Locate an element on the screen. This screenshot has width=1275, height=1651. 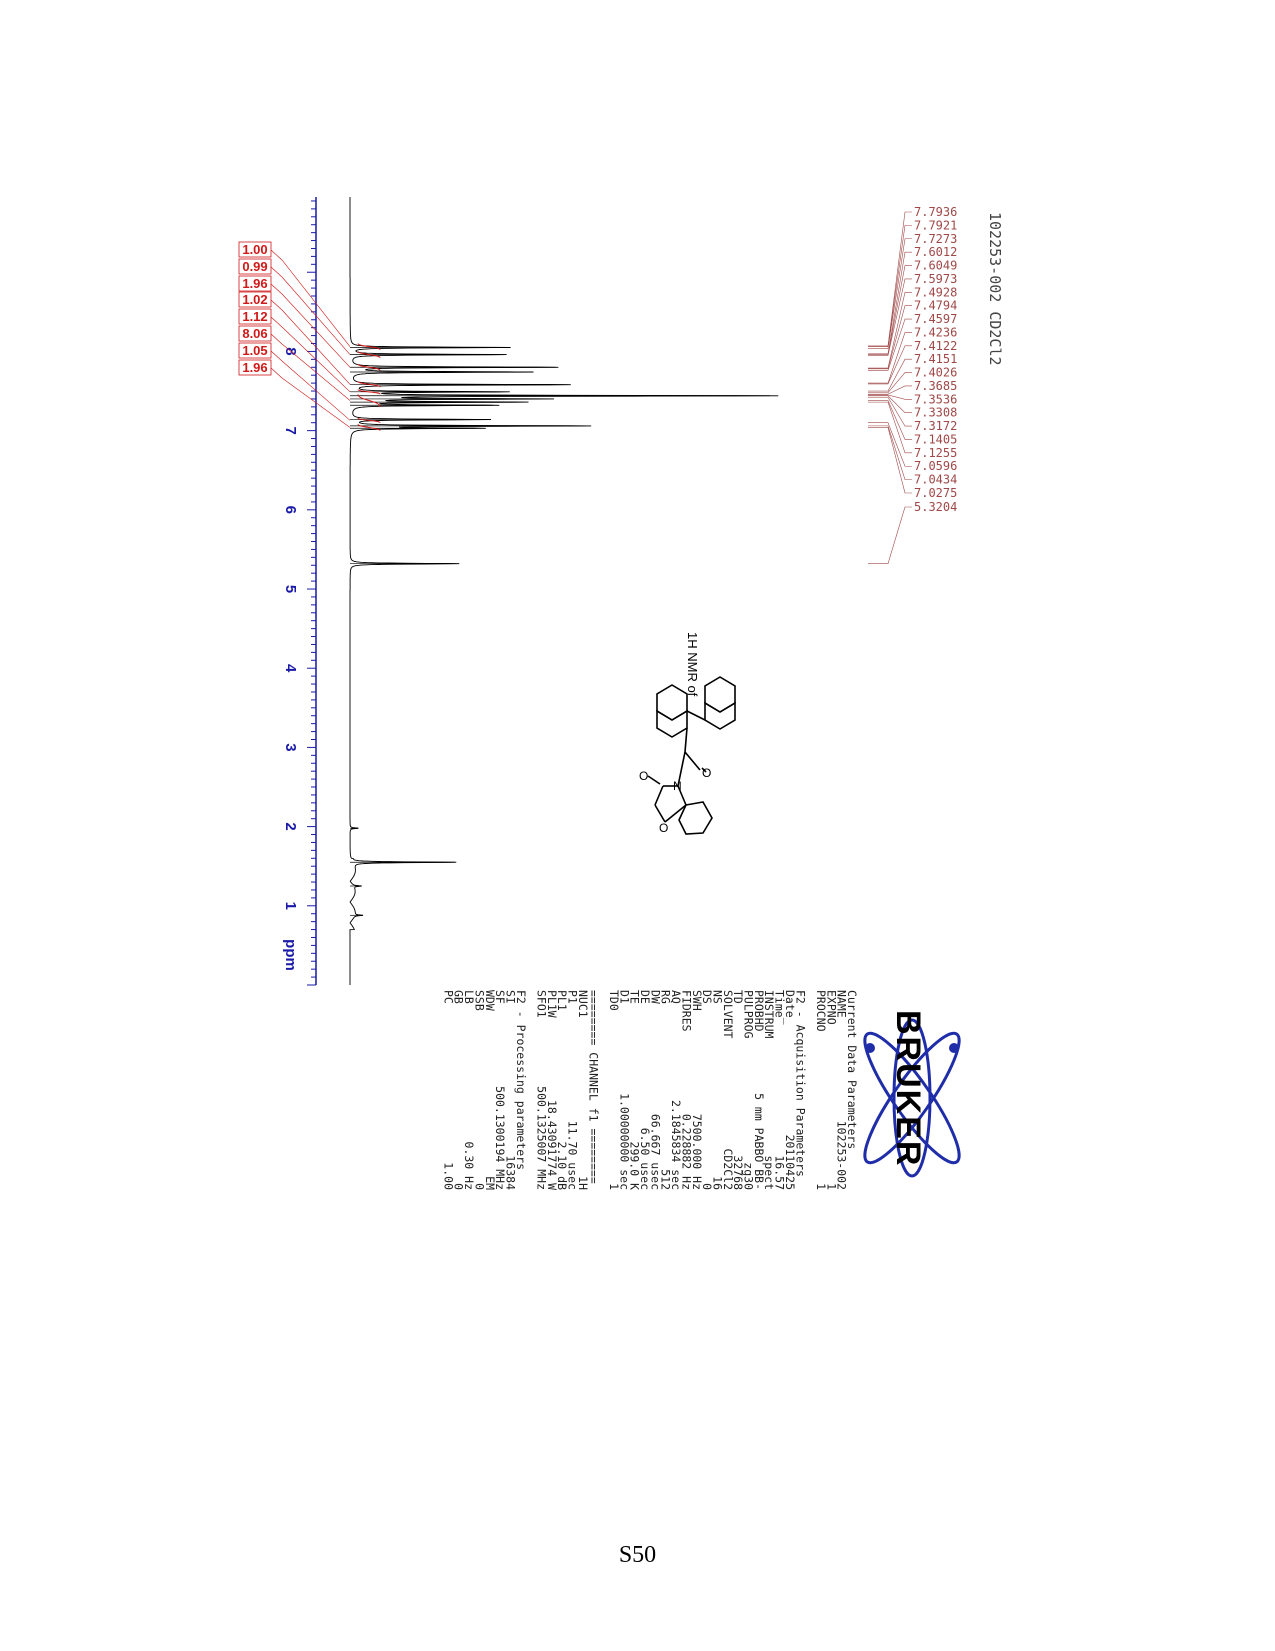
integral: 1.12 is located at coordinates (309, 351).